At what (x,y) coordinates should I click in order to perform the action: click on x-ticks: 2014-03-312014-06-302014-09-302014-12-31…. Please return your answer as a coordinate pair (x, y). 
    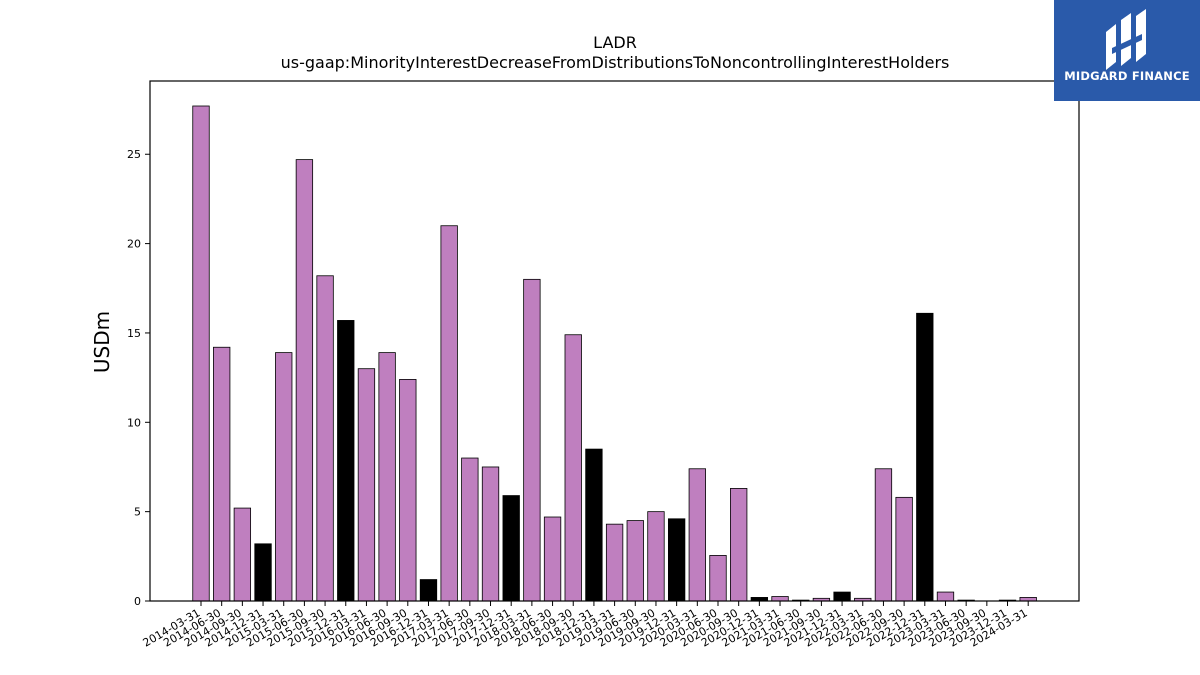
    Looking at the image, I should click on (585, 625).